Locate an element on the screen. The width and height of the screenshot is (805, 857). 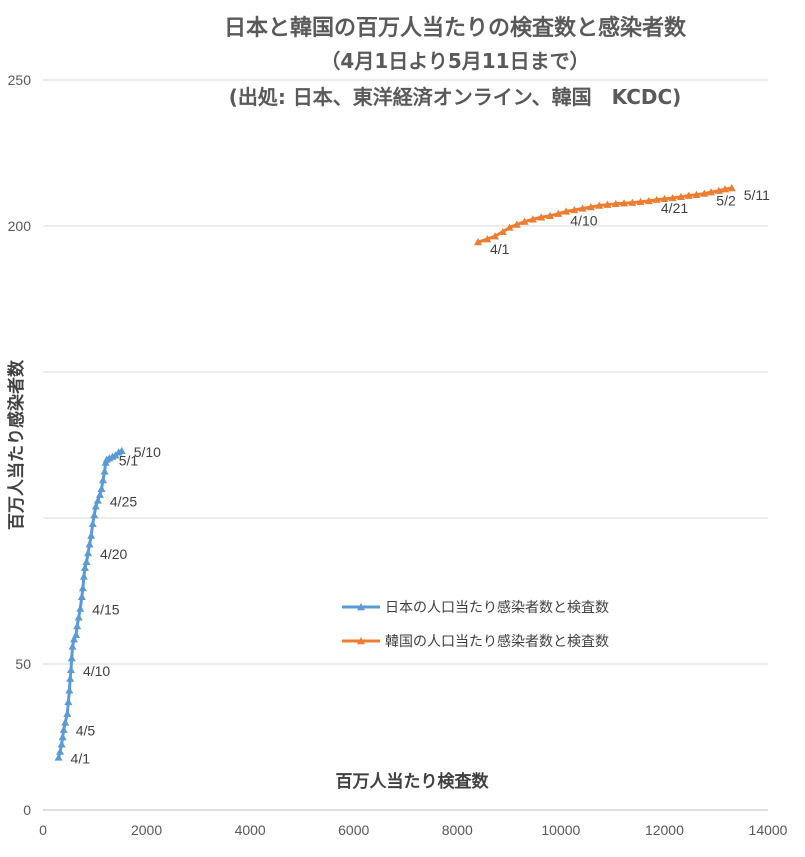
y-tick-label: 250 is located at coordinates (20, 80).